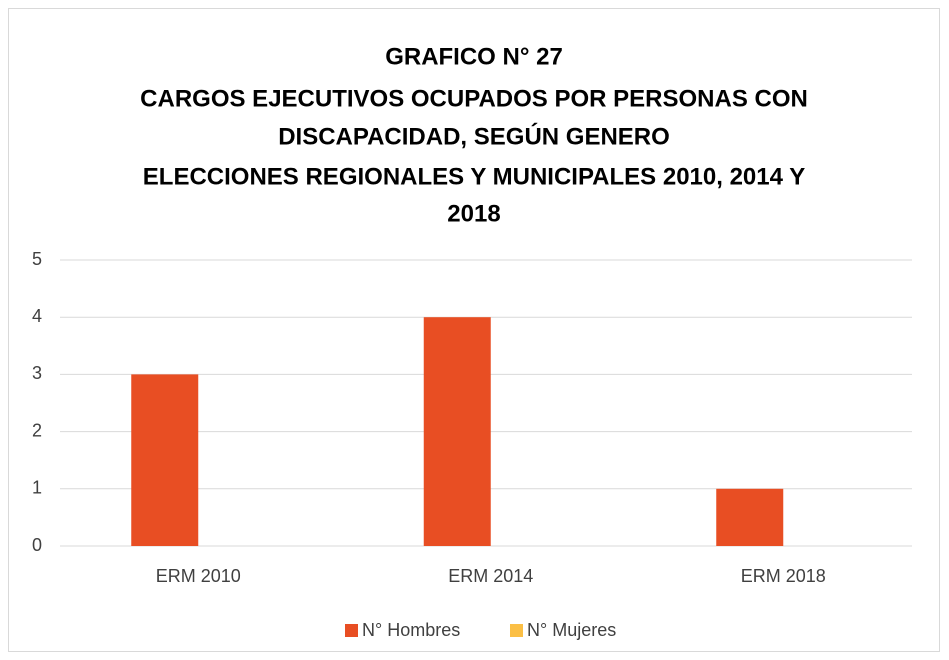  Describe the element at coordinates (571, 630) in the screenshot. I see `legend-label: N° Mujeres` at that location.